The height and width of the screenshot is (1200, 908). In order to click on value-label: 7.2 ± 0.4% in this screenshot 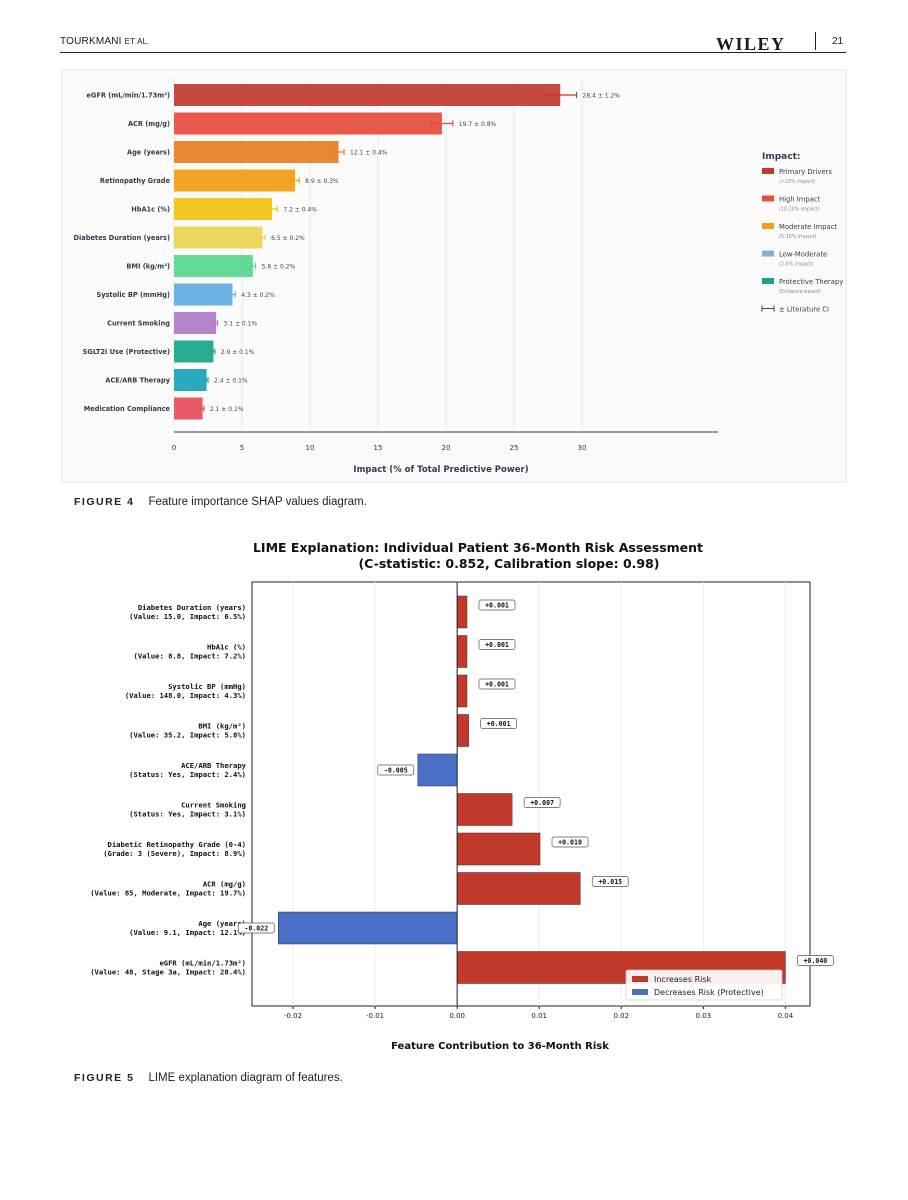, I will do `click(300, 210)`.